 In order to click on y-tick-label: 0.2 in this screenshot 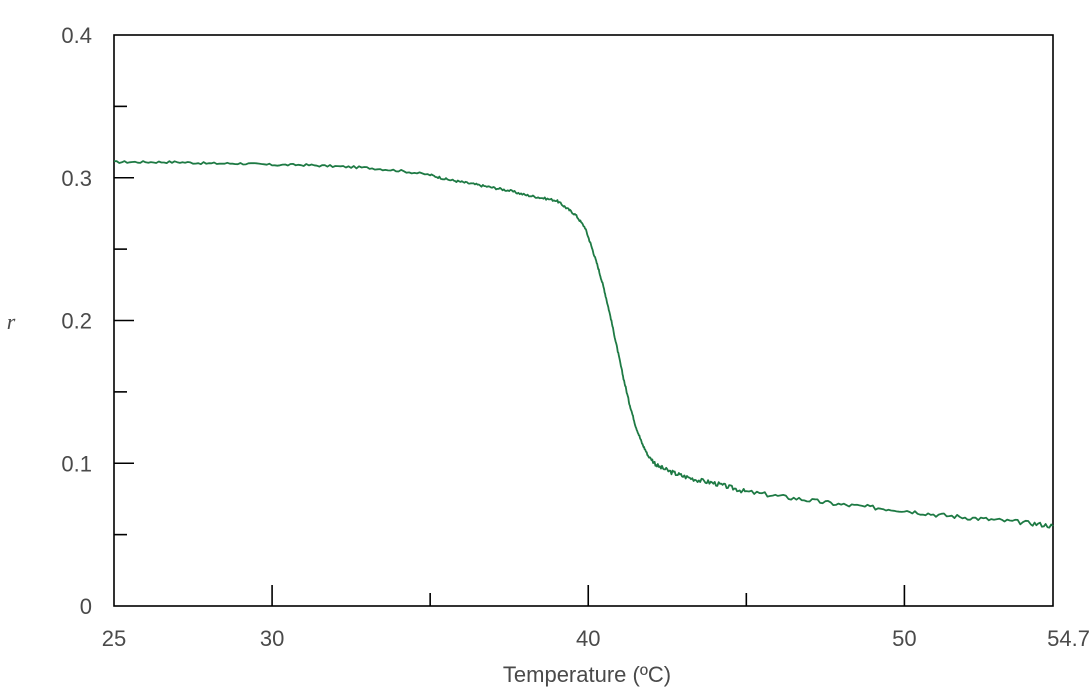, I will do `click(76, 321)`.